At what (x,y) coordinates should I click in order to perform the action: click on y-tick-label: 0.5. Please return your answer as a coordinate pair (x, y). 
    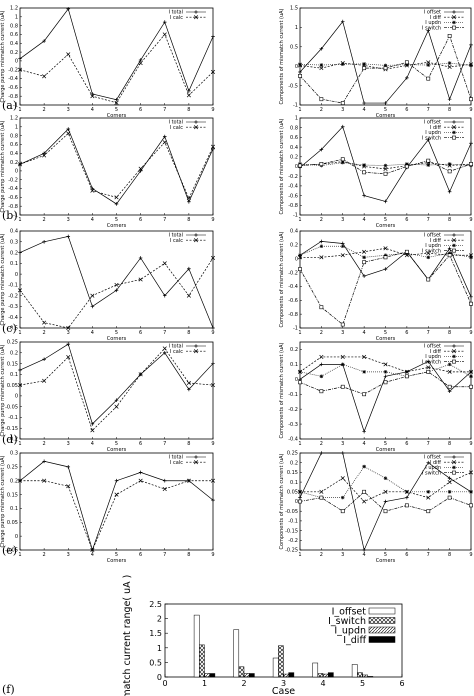
    Looking at the image, I should click on (155, 662).